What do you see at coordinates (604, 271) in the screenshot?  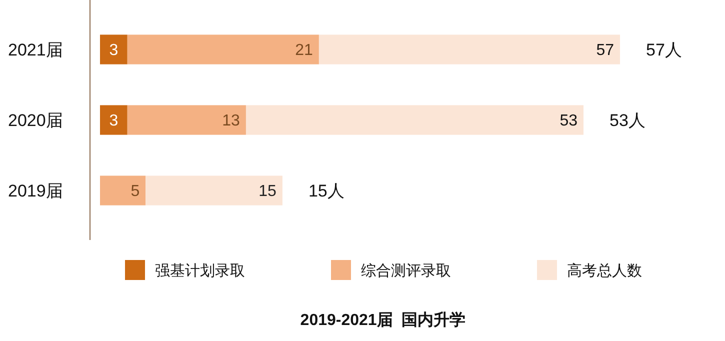 I see `legend-label: 高考总人数` at bounding box center [604, 271].